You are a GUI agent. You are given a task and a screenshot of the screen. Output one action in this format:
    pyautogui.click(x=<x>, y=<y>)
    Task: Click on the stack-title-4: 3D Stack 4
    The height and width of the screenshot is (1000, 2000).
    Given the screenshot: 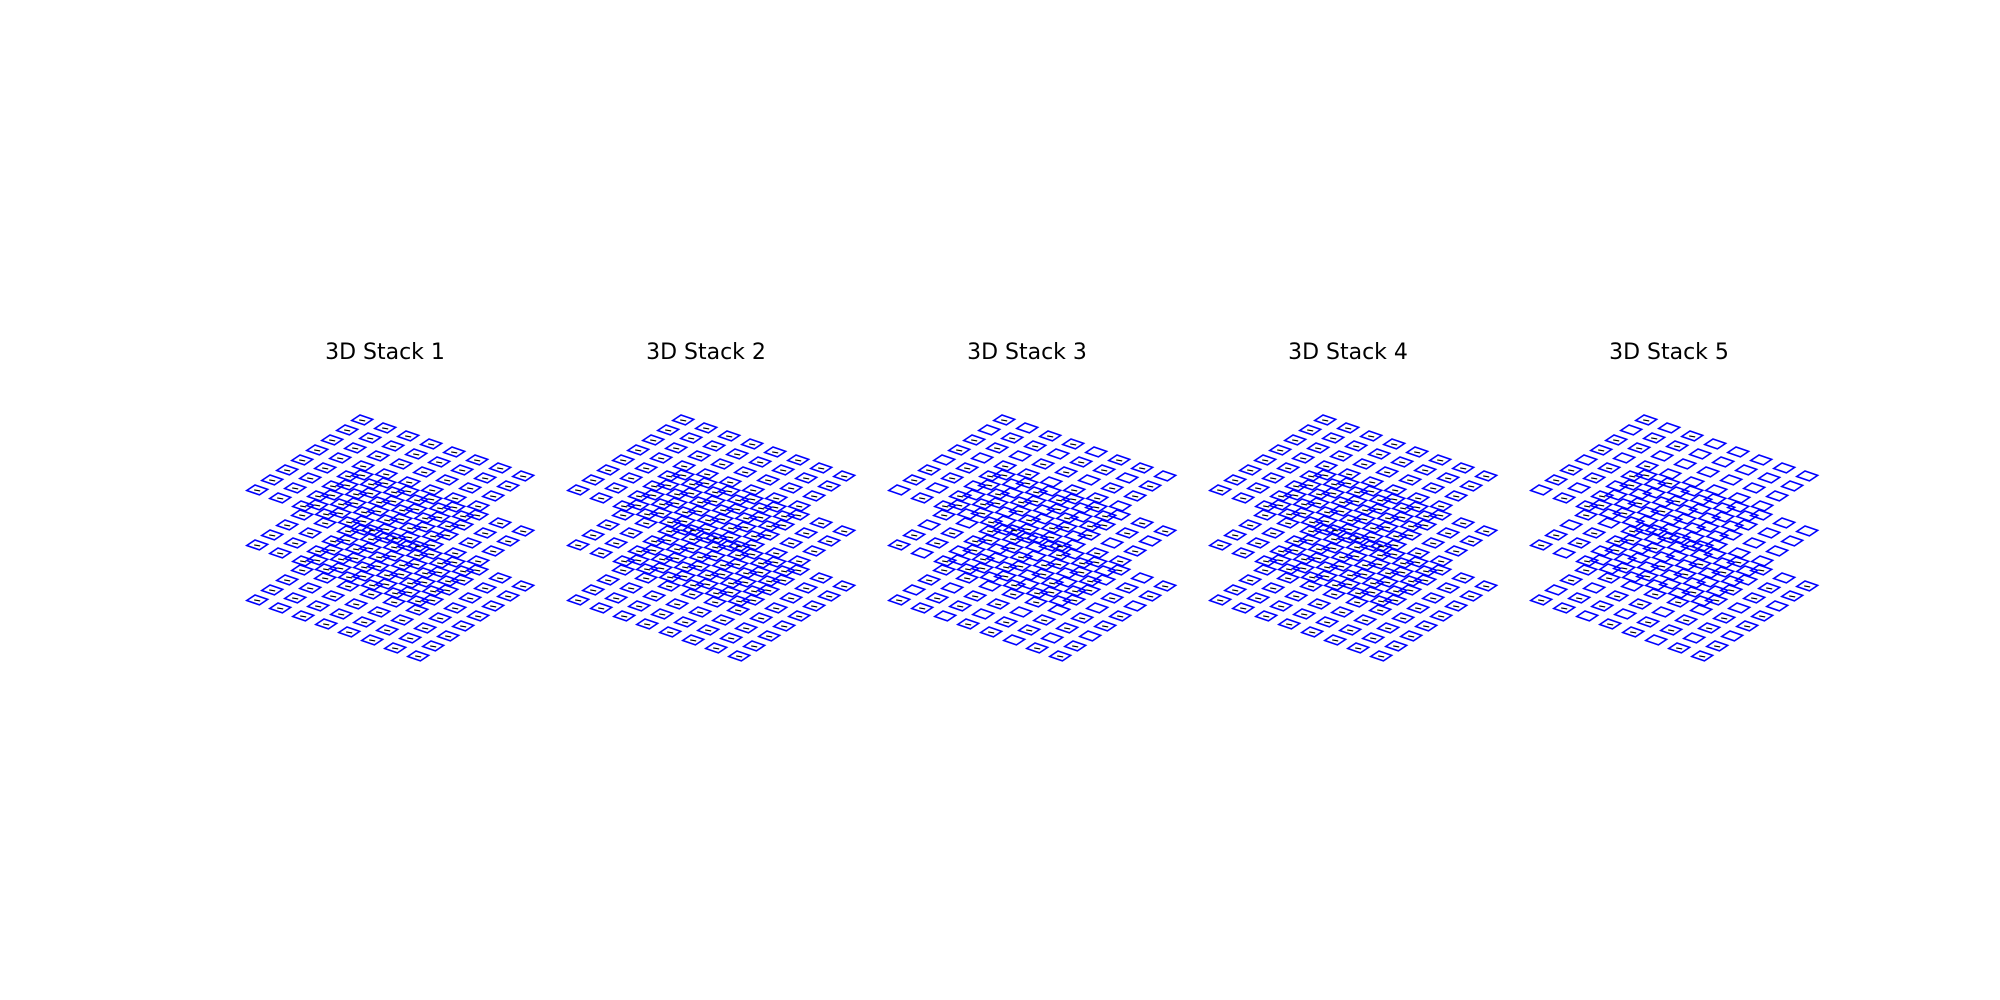 What is the action you would take?
    pyautogui.click(x=1348, y=352)
    